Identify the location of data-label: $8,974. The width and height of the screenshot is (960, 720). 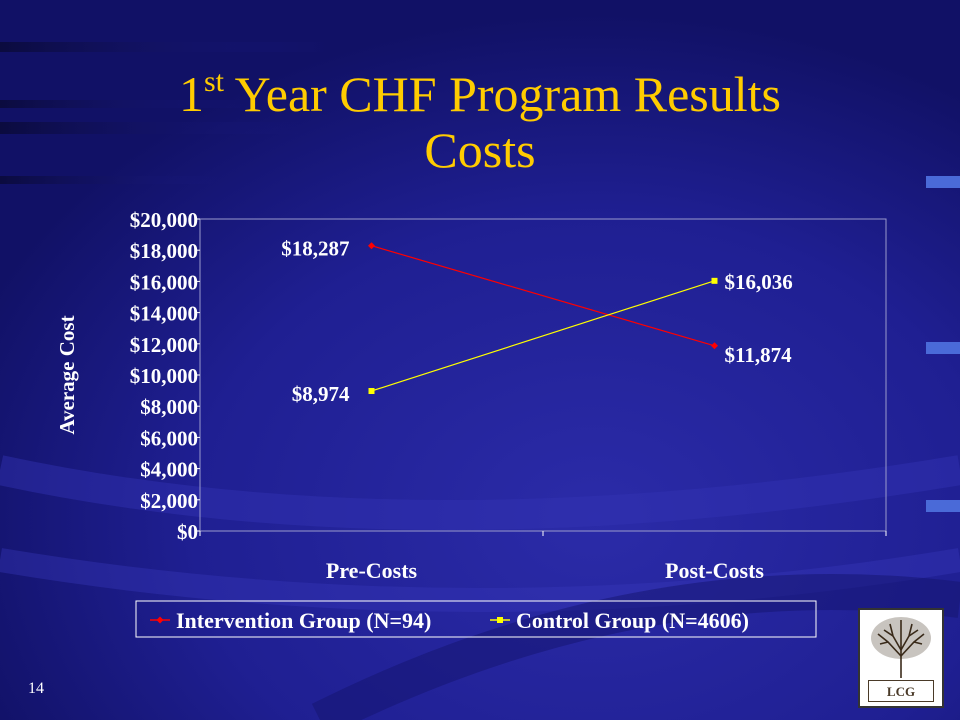
(321, 394).